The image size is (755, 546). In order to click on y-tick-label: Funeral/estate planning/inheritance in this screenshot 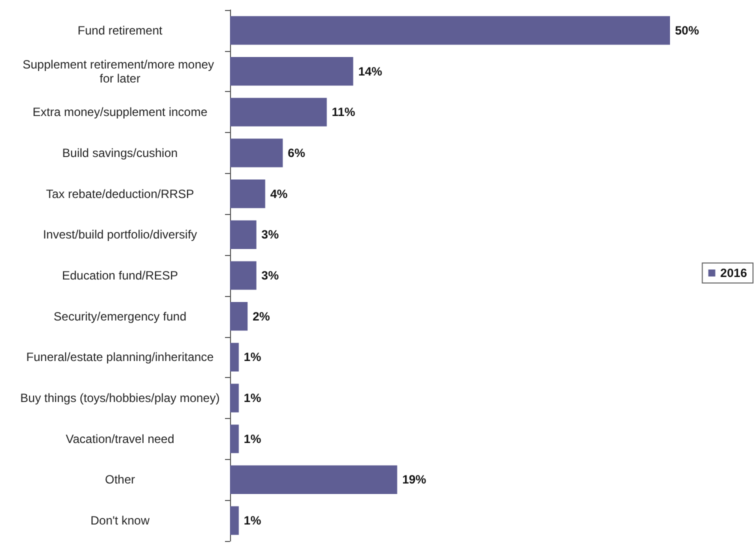, I will do `click(120, 357)`.